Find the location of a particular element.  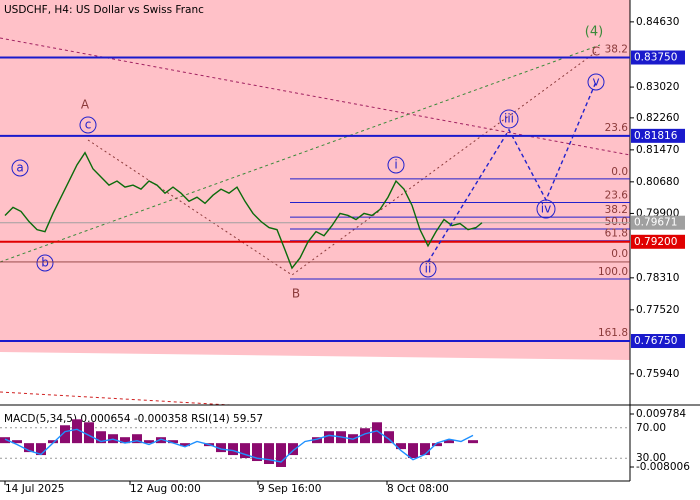

level-label: 0.83750 is located at coordinates (655, 58).